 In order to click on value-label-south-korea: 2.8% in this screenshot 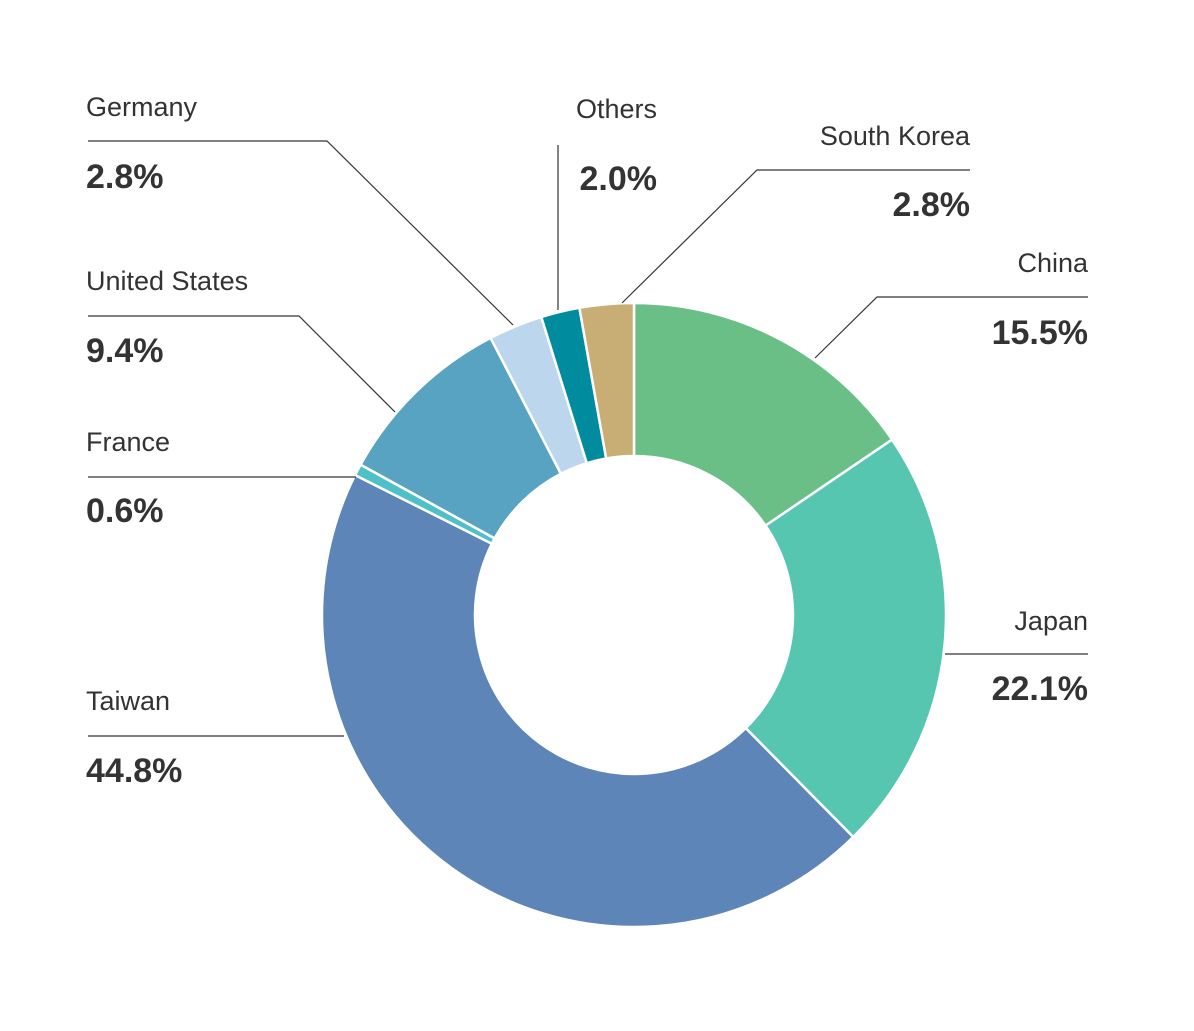, I will do `click(932, 205)`.